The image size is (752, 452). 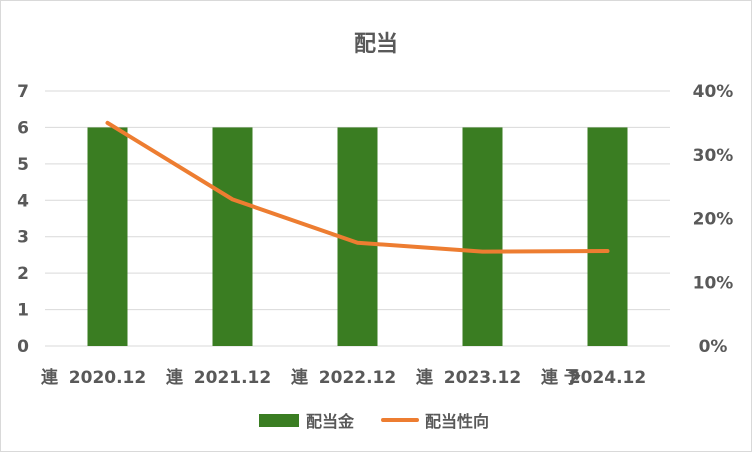 I want to click on y-left-tick-label: 6, so click(x=23, y=128).